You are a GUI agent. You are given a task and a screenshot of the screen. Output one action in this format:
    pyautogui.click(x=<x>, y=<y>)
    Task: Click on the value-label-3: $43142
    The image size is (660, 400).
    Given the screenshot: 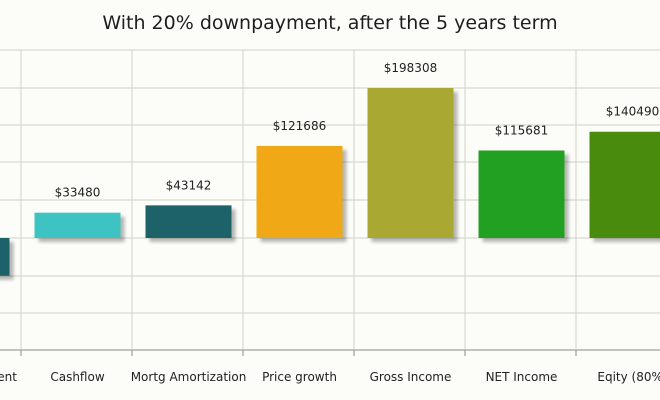 What is the action you would take?
    pyautogui.click(x=189, y=185)
    